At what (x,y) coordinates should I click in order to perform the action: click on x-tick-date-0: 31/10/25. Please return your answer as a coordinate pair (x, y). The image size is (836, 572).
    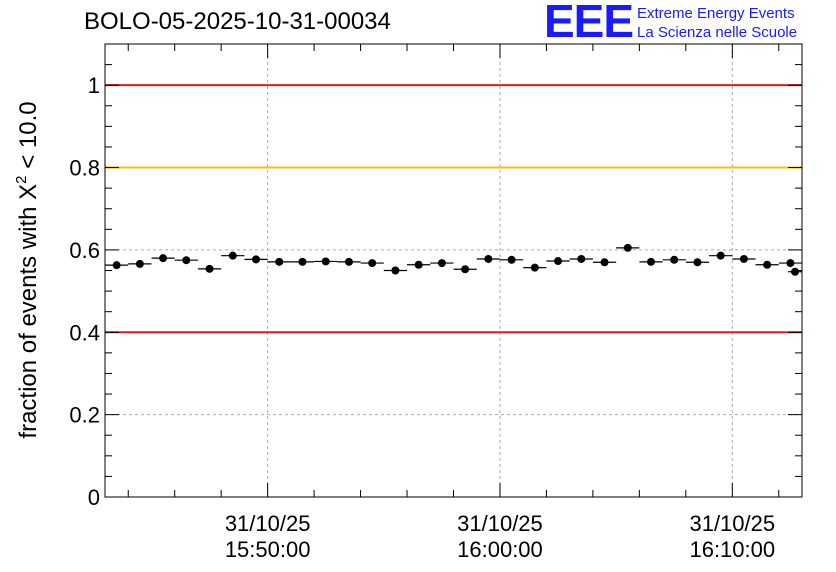
    Looking at the image, I should click on (268, 523).